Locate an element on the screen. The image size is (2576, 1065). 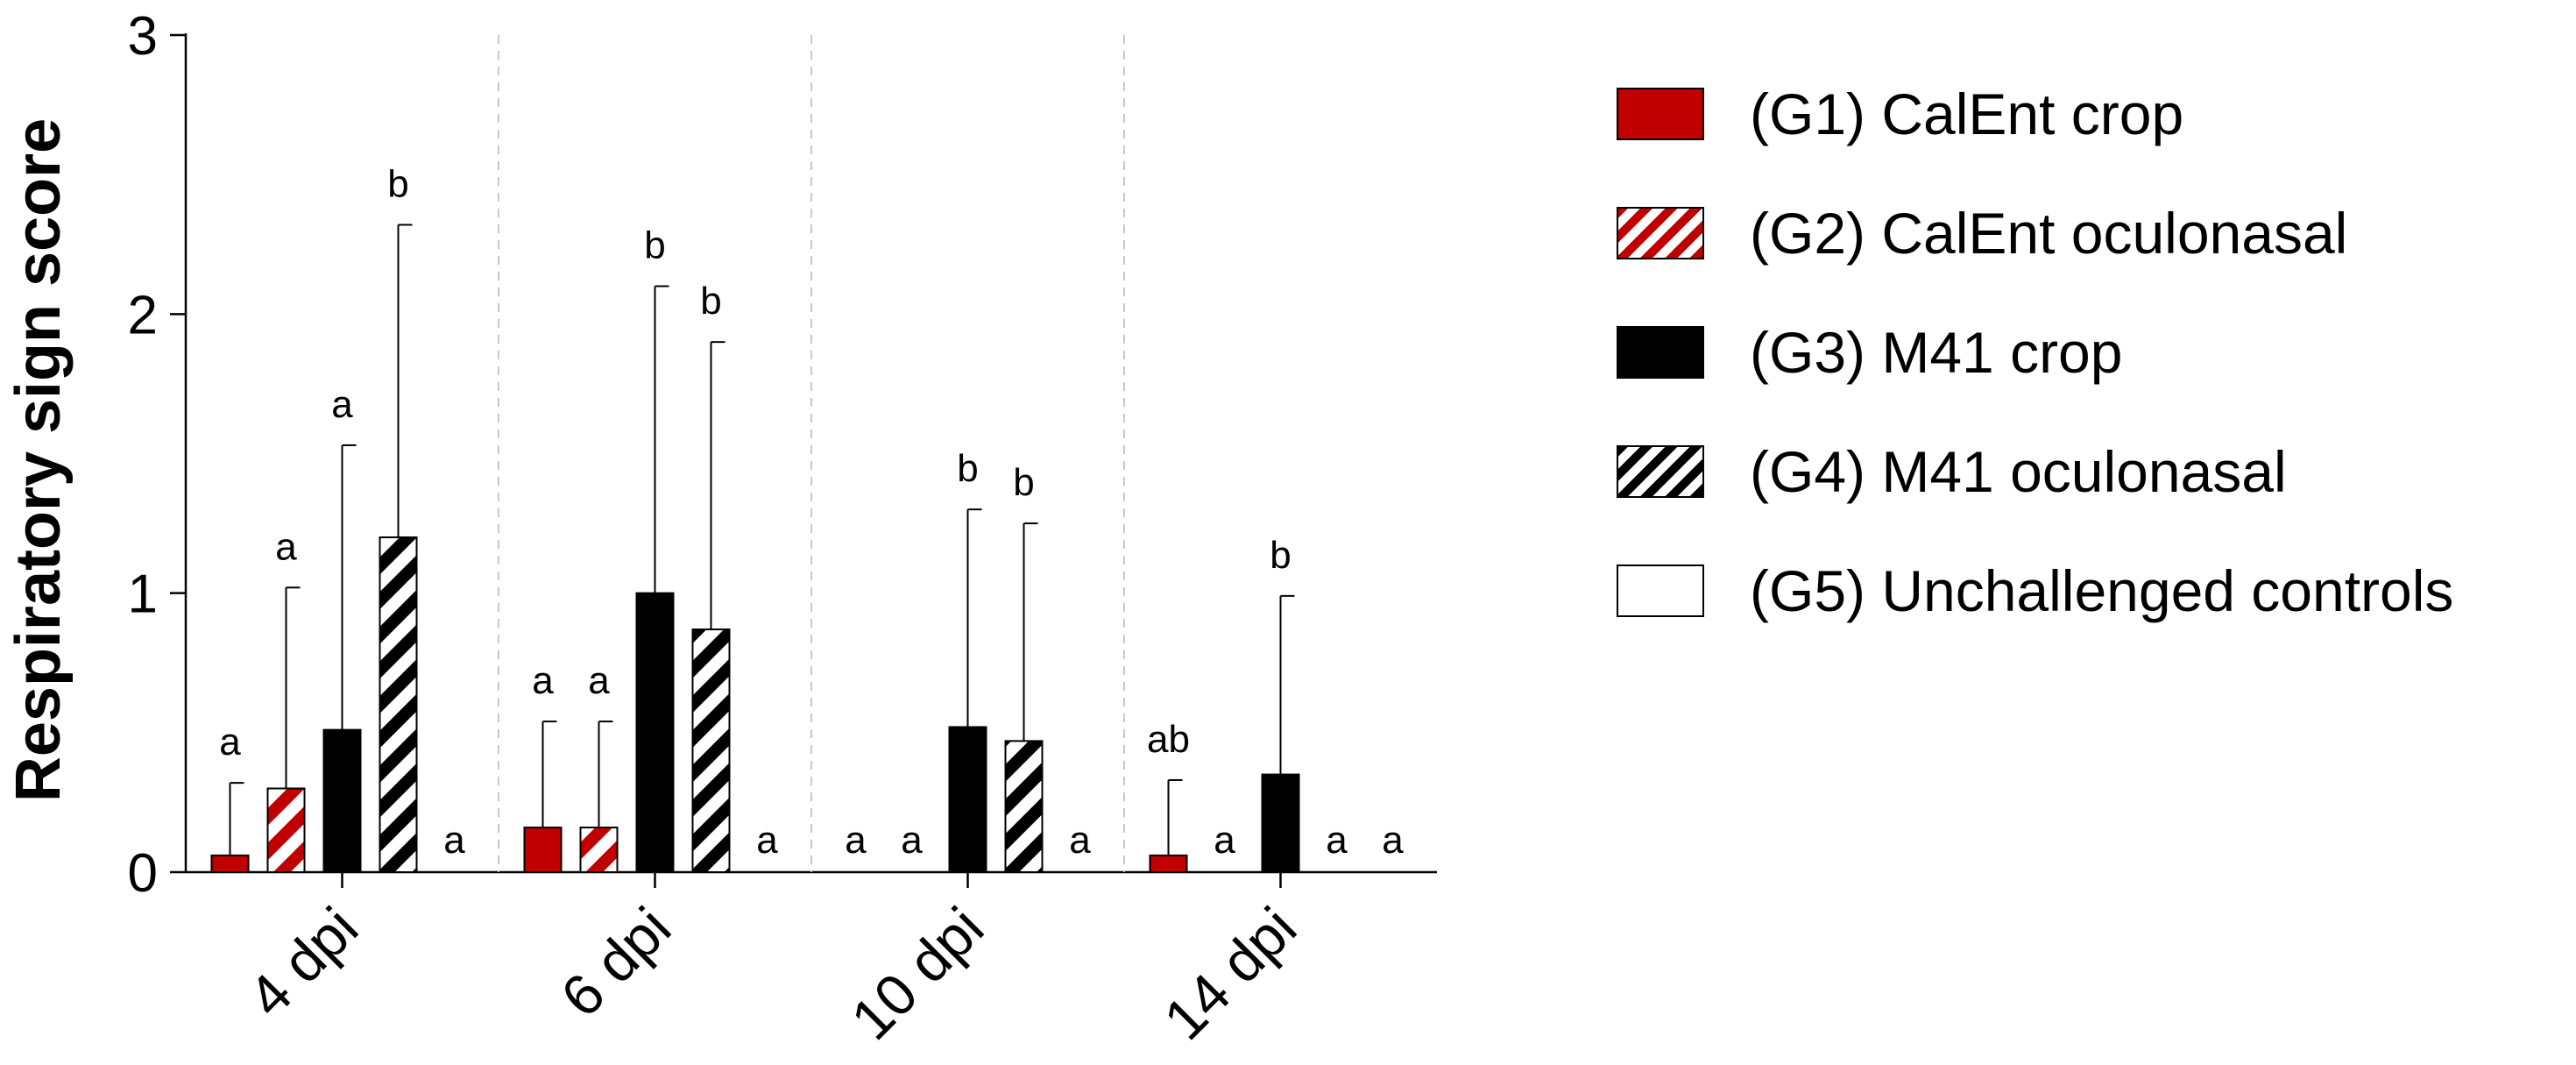
y-tick-label: 2 is located at coordinates (143, 315).